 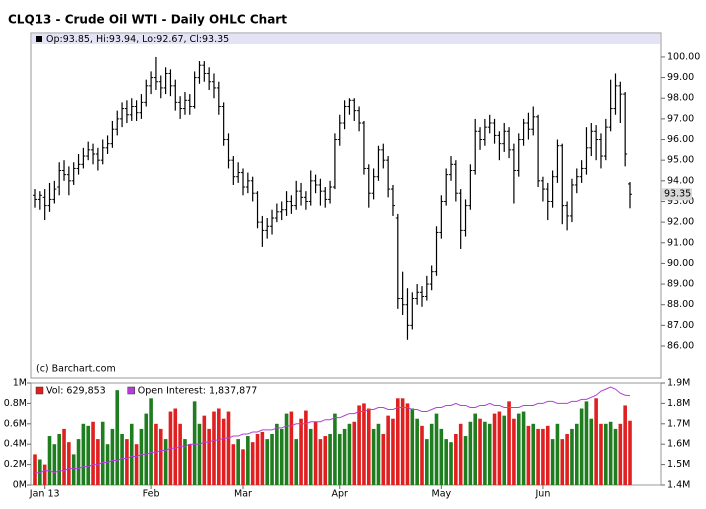 I want to click on y-tick-label: 99.00, so click(x=680, y=77).